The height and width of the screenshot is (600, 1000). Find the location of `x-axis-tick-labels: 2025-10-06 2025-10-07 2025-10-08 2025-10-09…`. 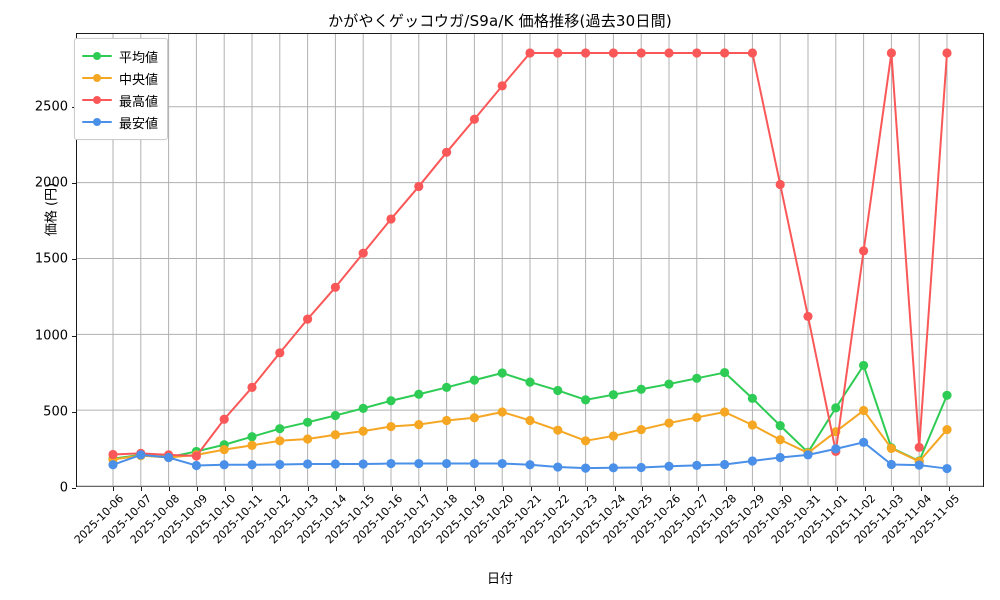

x-axis-tick-labels: 2025-10-06 2025-10-07 2025-10-08 2025-10-09… is located at coordinates (528, 527).